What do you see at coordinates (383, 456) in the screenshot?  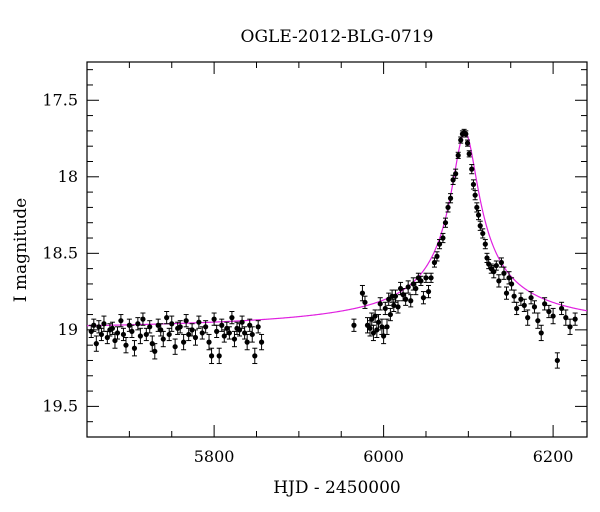 I see `x-tick-label: 6000` at bounding box center [383, 456].